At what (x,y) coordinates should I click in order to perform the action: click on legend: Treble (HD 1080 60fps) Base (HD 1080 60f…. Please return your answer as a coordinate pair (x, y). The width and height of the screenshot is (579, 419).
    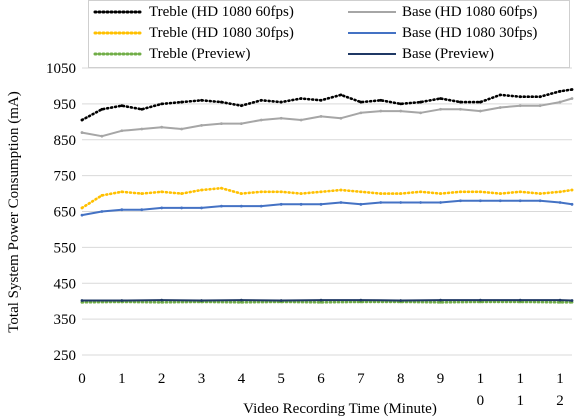
    Looking at the image, I should click on (329, 34).